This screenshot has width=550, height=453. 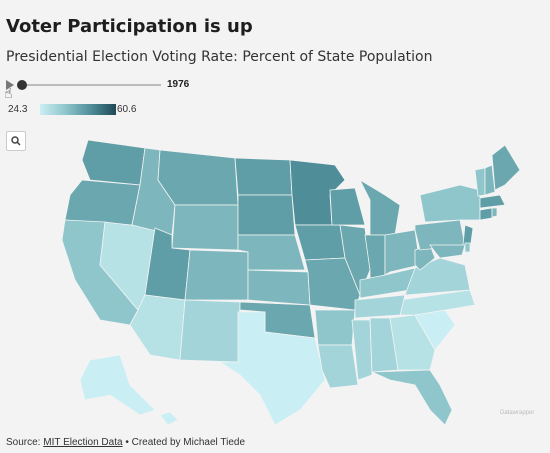 I want to click on state-maryland, so click(x=447, y=251).